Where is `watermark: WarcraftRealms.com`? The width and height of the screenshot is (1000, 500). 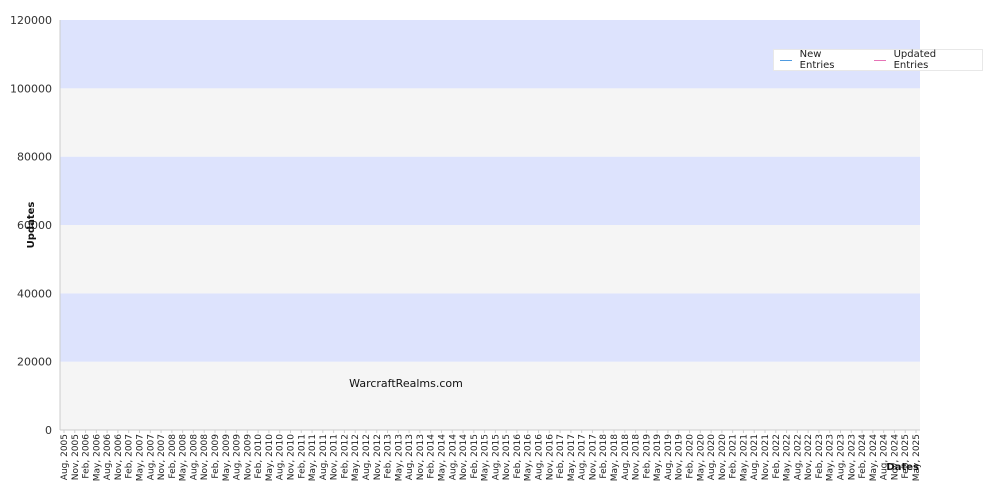
watermark: WarcraftRealms.com is located at coordinates (406, 383).